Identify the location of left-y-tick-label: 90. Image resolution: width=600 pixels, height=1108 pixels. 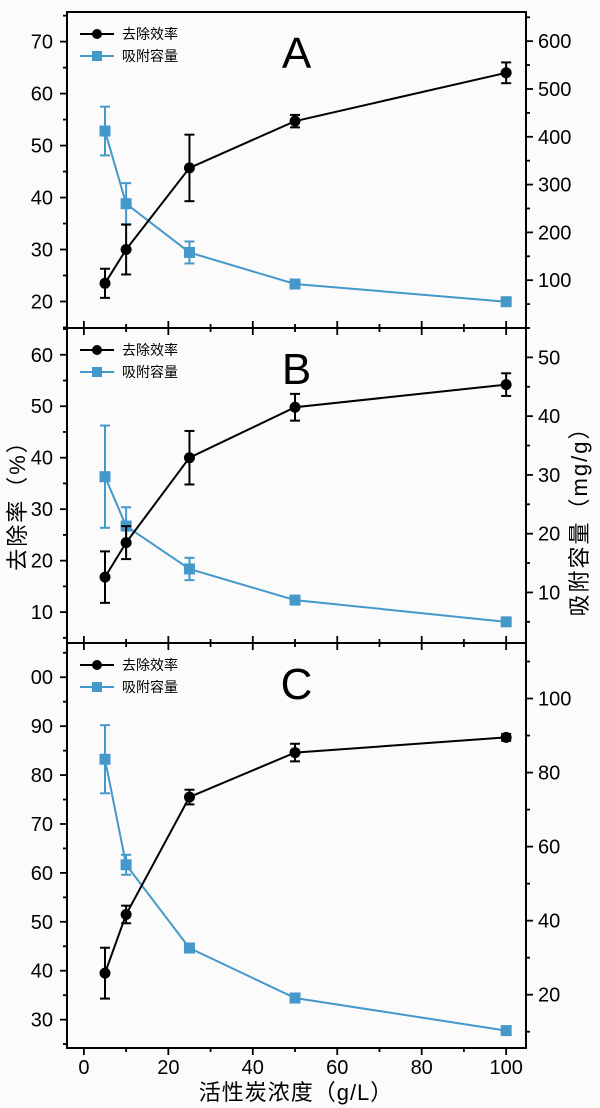
(42, 727).